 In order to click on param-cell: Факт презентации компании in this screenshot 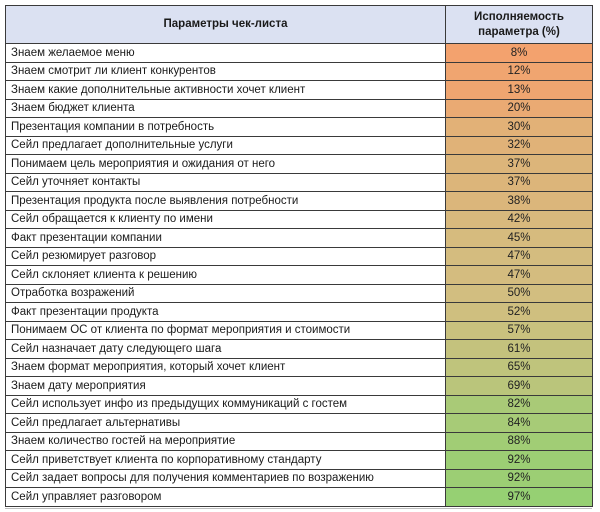, I will do `click(225, 238)`.